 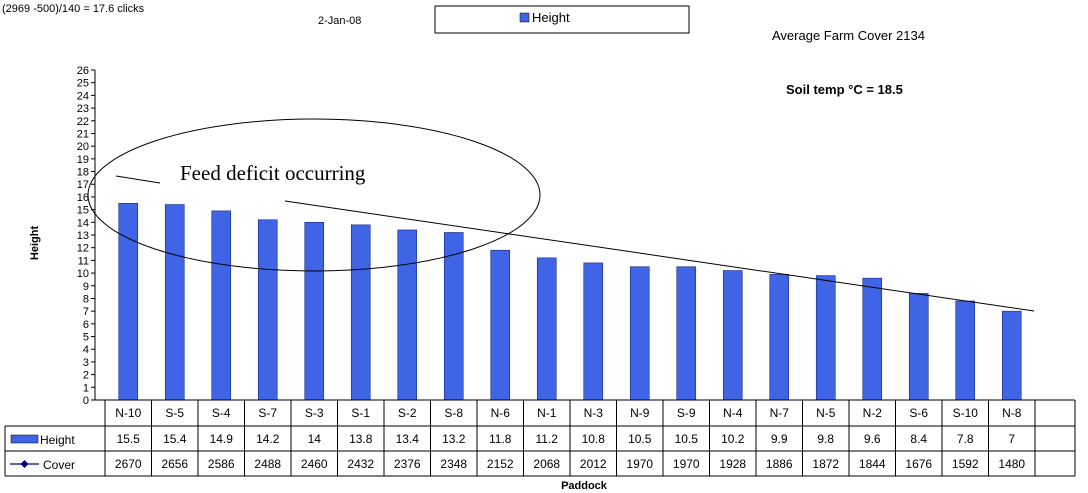 What do you see at coordinates (86, 299) in the screenshot?
I see `y-tick-label: 8` at bounding box center [86, 299].